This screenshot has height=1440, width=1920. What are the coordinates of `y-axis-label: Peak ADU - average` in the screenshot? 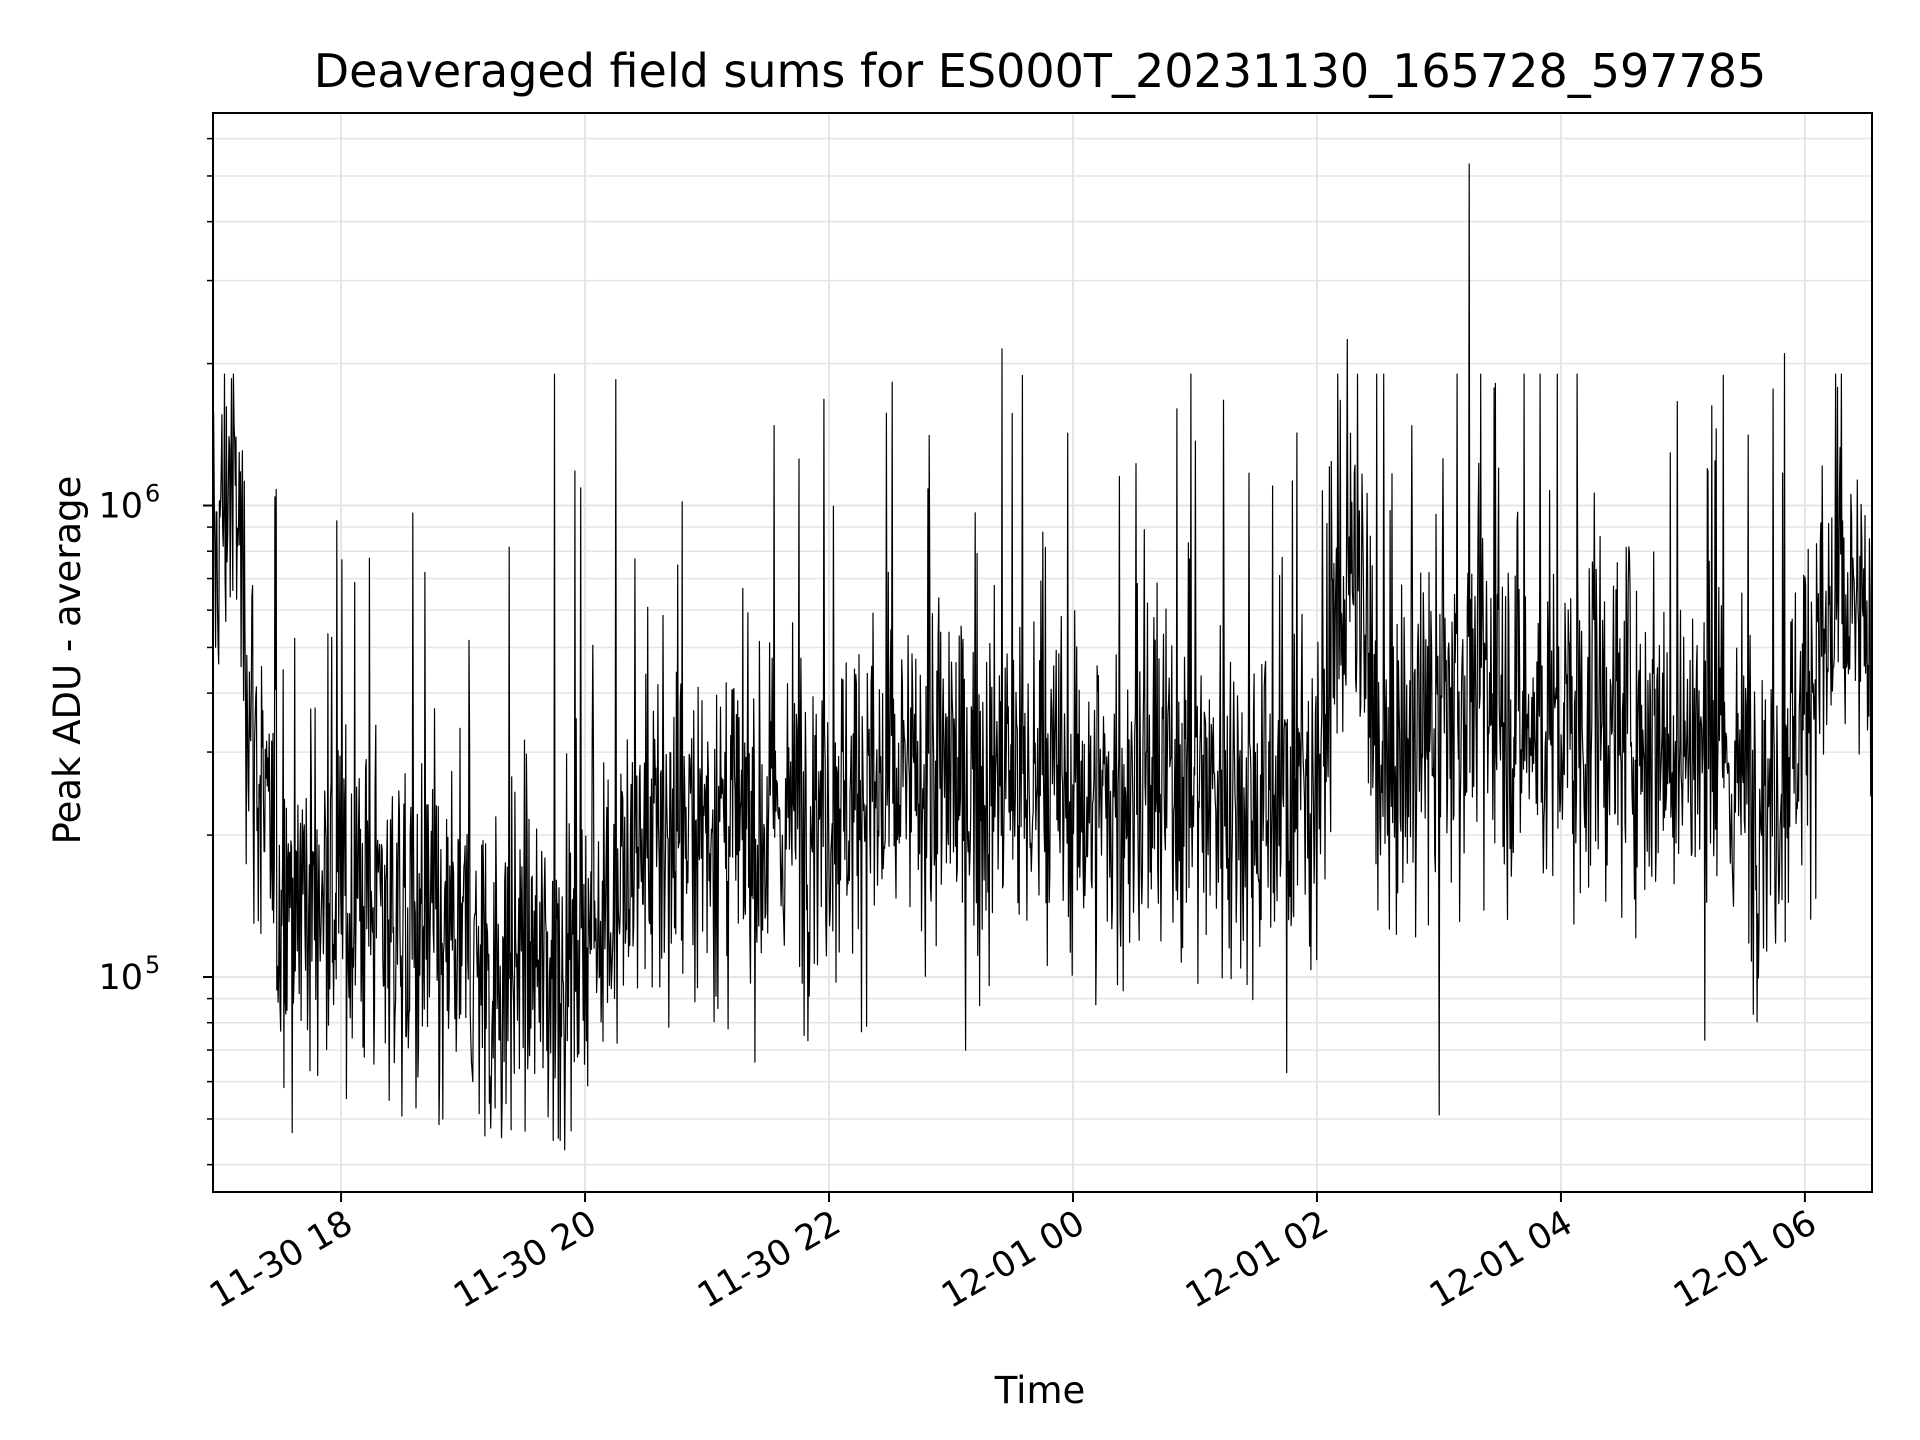 It's located at (67, 660).